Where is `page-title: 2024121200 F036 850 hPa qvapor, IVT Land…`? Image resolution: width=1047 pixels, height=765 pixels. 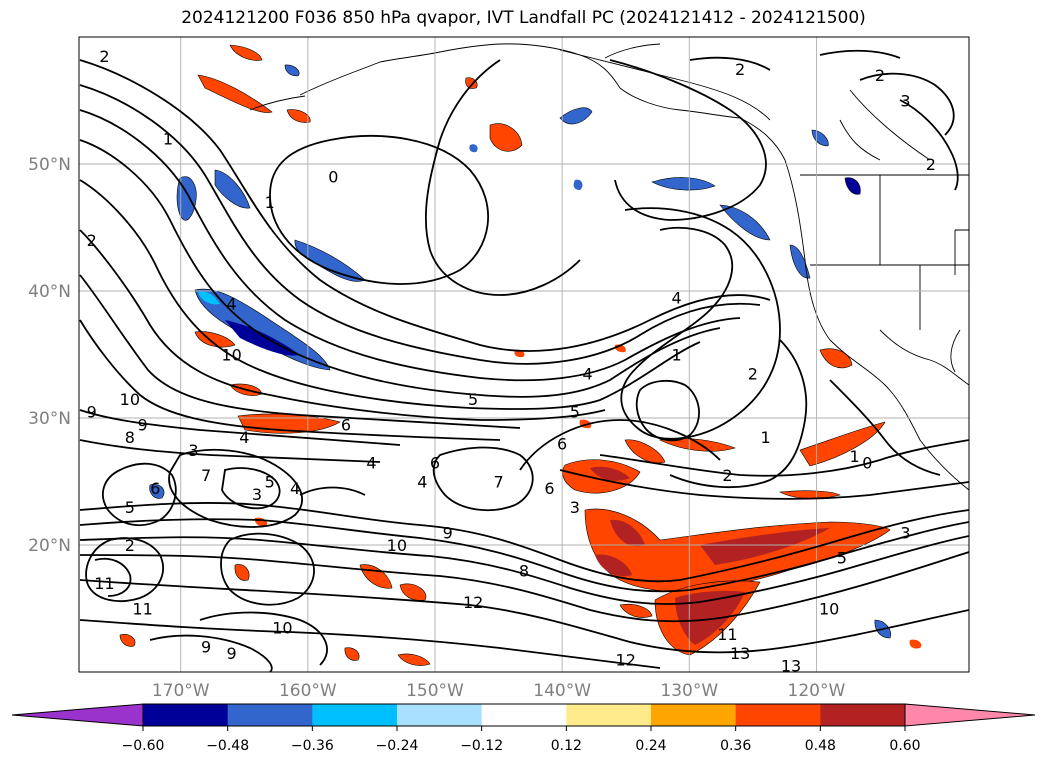 page-title: 2024121200 F036 850 hPa qvapor, IVT Land… is located at coordinates (523, 18).